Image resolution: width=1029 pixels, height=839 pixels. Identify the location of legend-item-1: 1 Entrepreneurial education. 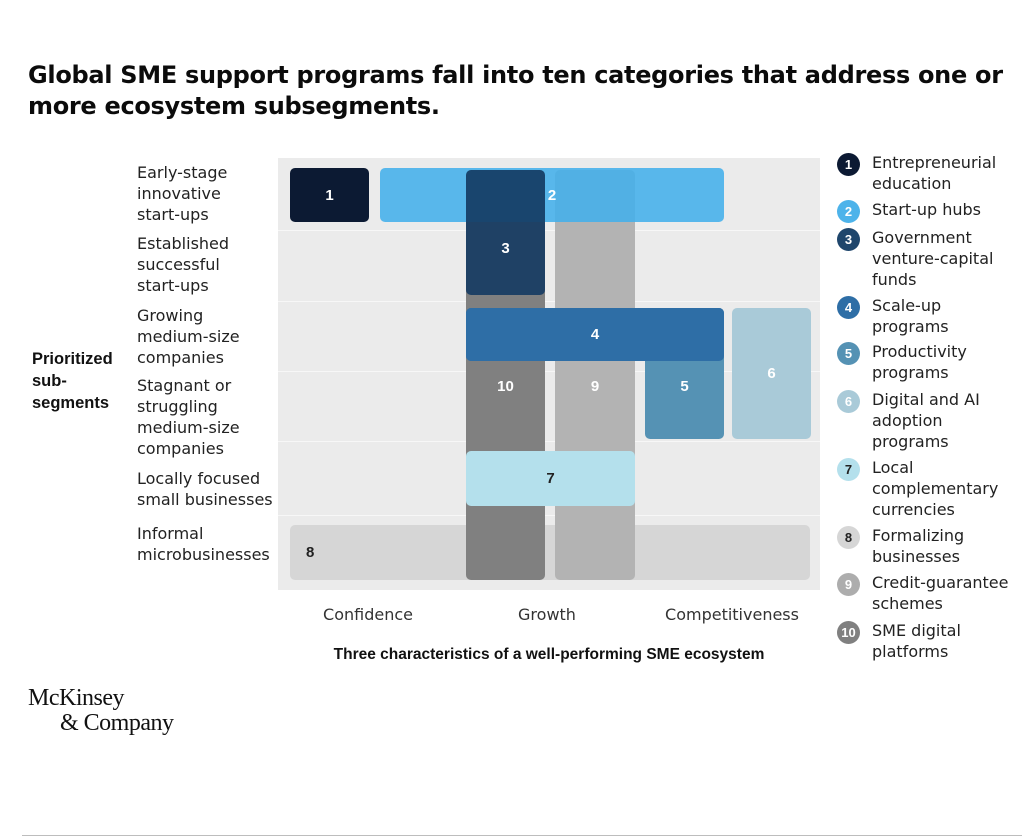
(927, 173).